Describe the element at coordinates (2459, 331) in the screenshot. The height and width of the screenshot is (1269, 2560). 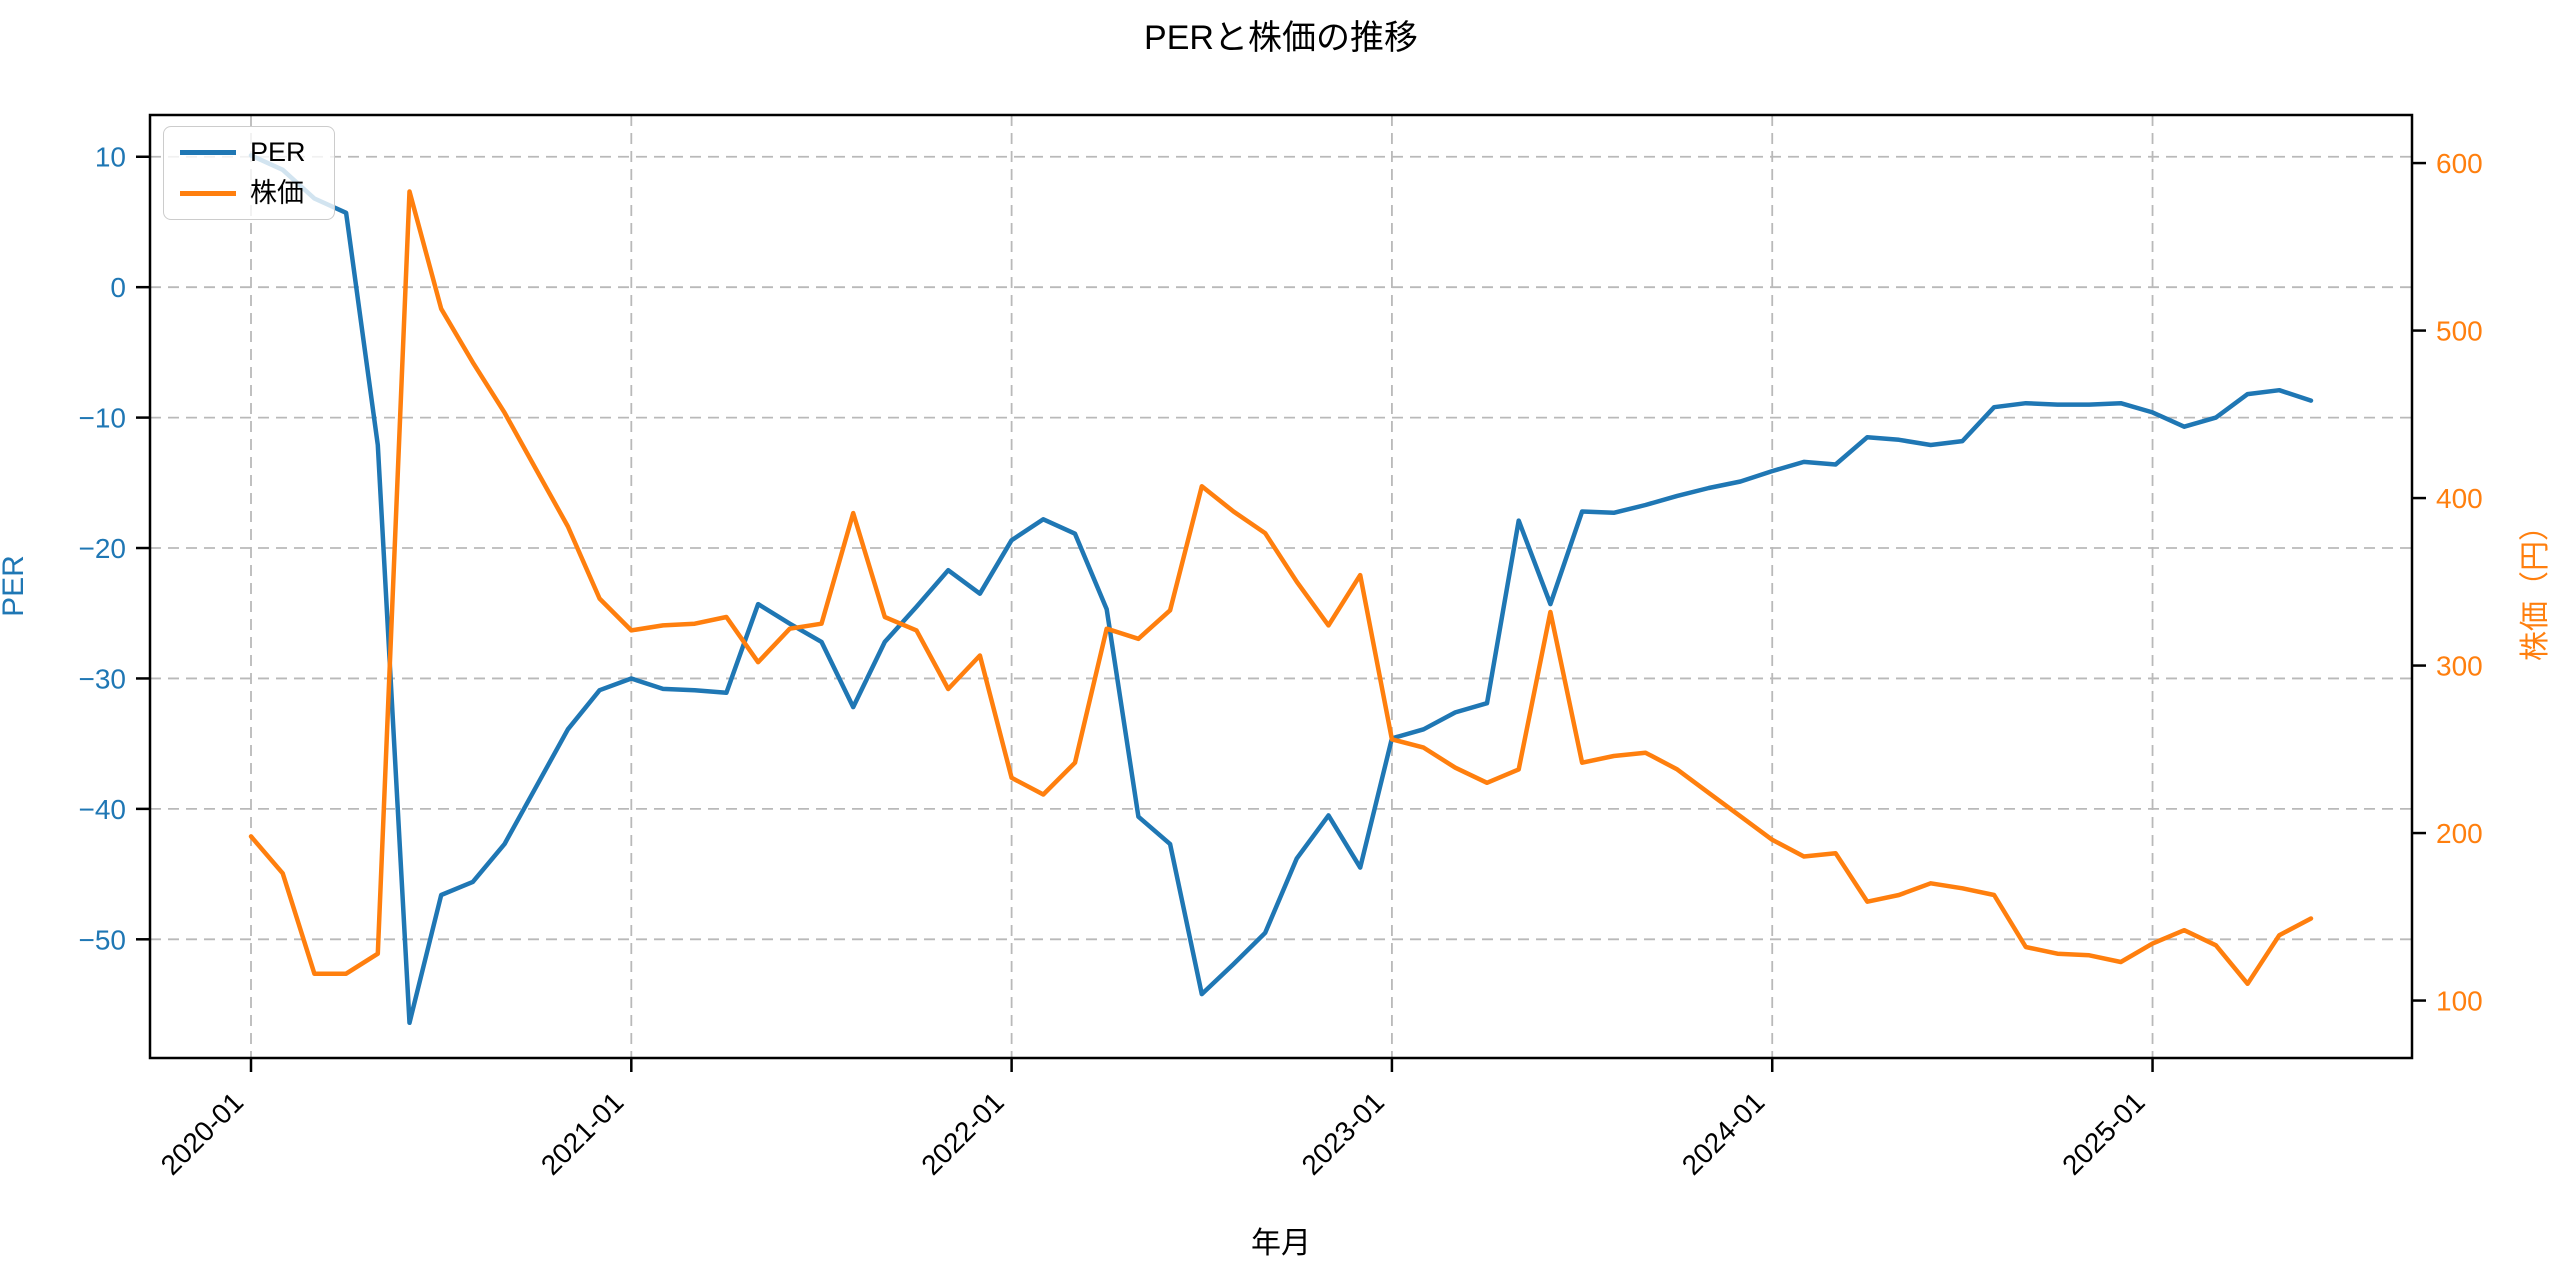
I see `y-right-tick-label: 500` at that location.